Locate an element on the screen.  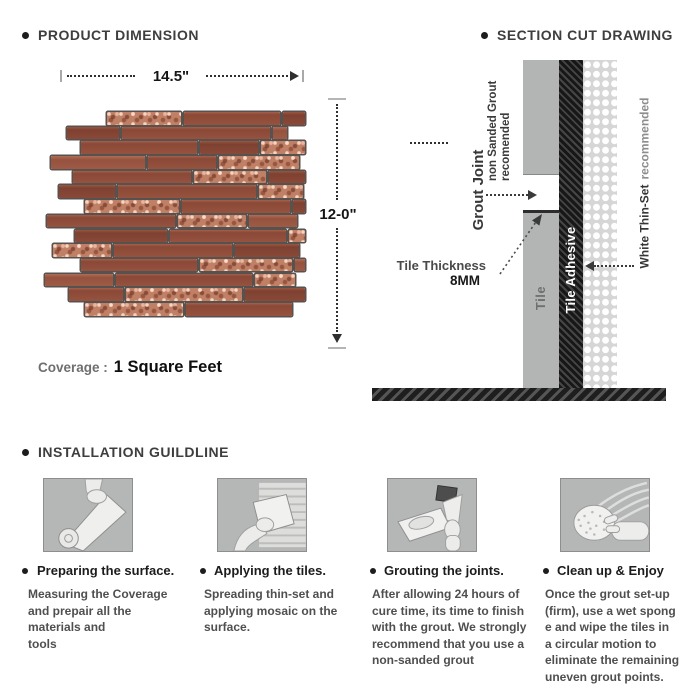
step3-title: Grouting the joints. is located at coordinates (444, 570).